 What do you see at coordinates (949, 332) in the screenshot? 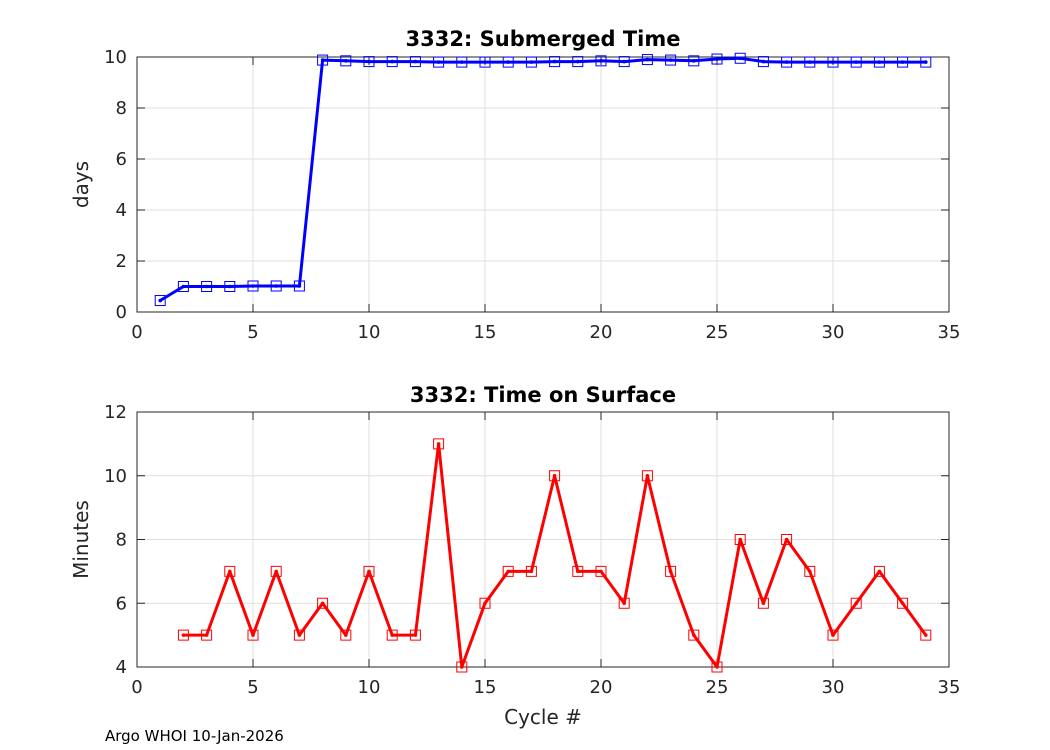
I see `x-tick-label: 35` at bounding box center [949, 332].